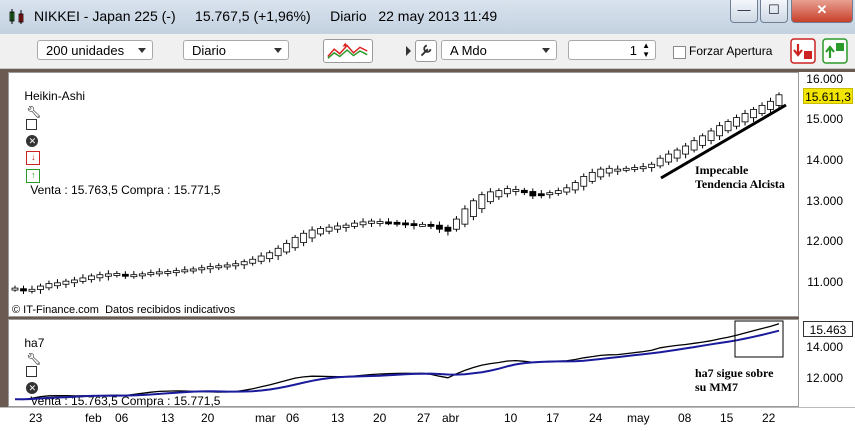  I want to click on current-price-badge: 15.611,3, so click(828, 96).